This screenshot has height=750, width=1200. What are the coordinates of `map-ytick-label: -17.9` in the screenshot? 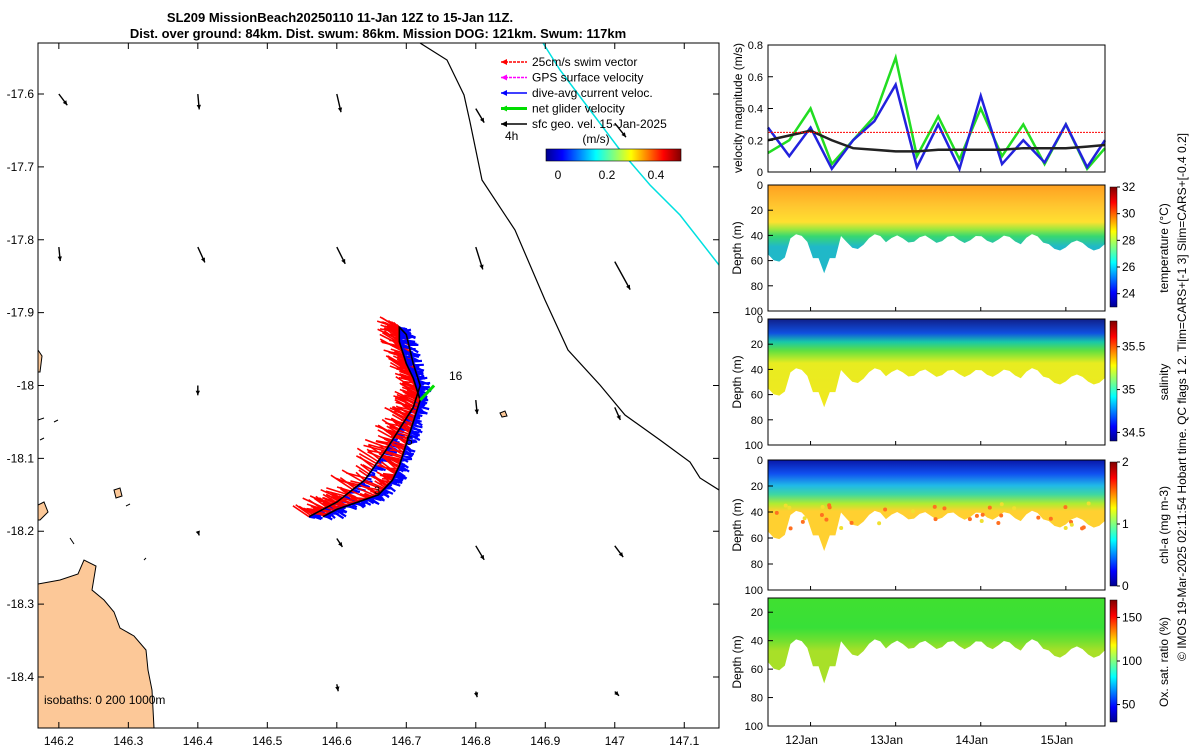 It's located at (21, 313).